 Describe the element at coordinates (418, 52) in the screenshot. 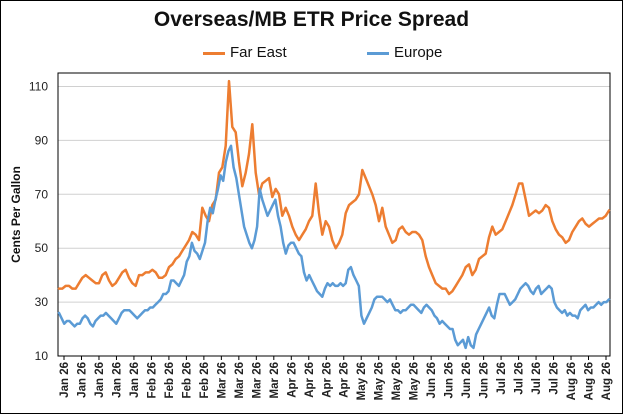

I see `legend-label-europe: Europe` at that location.